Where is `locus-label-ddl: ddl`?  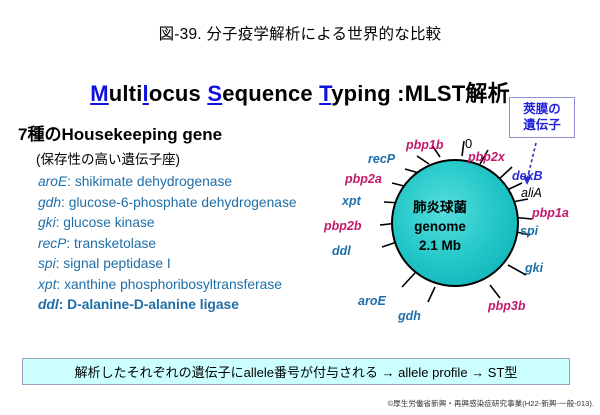 locus-label-ddl: ddl is located at coordinates (341, 251).